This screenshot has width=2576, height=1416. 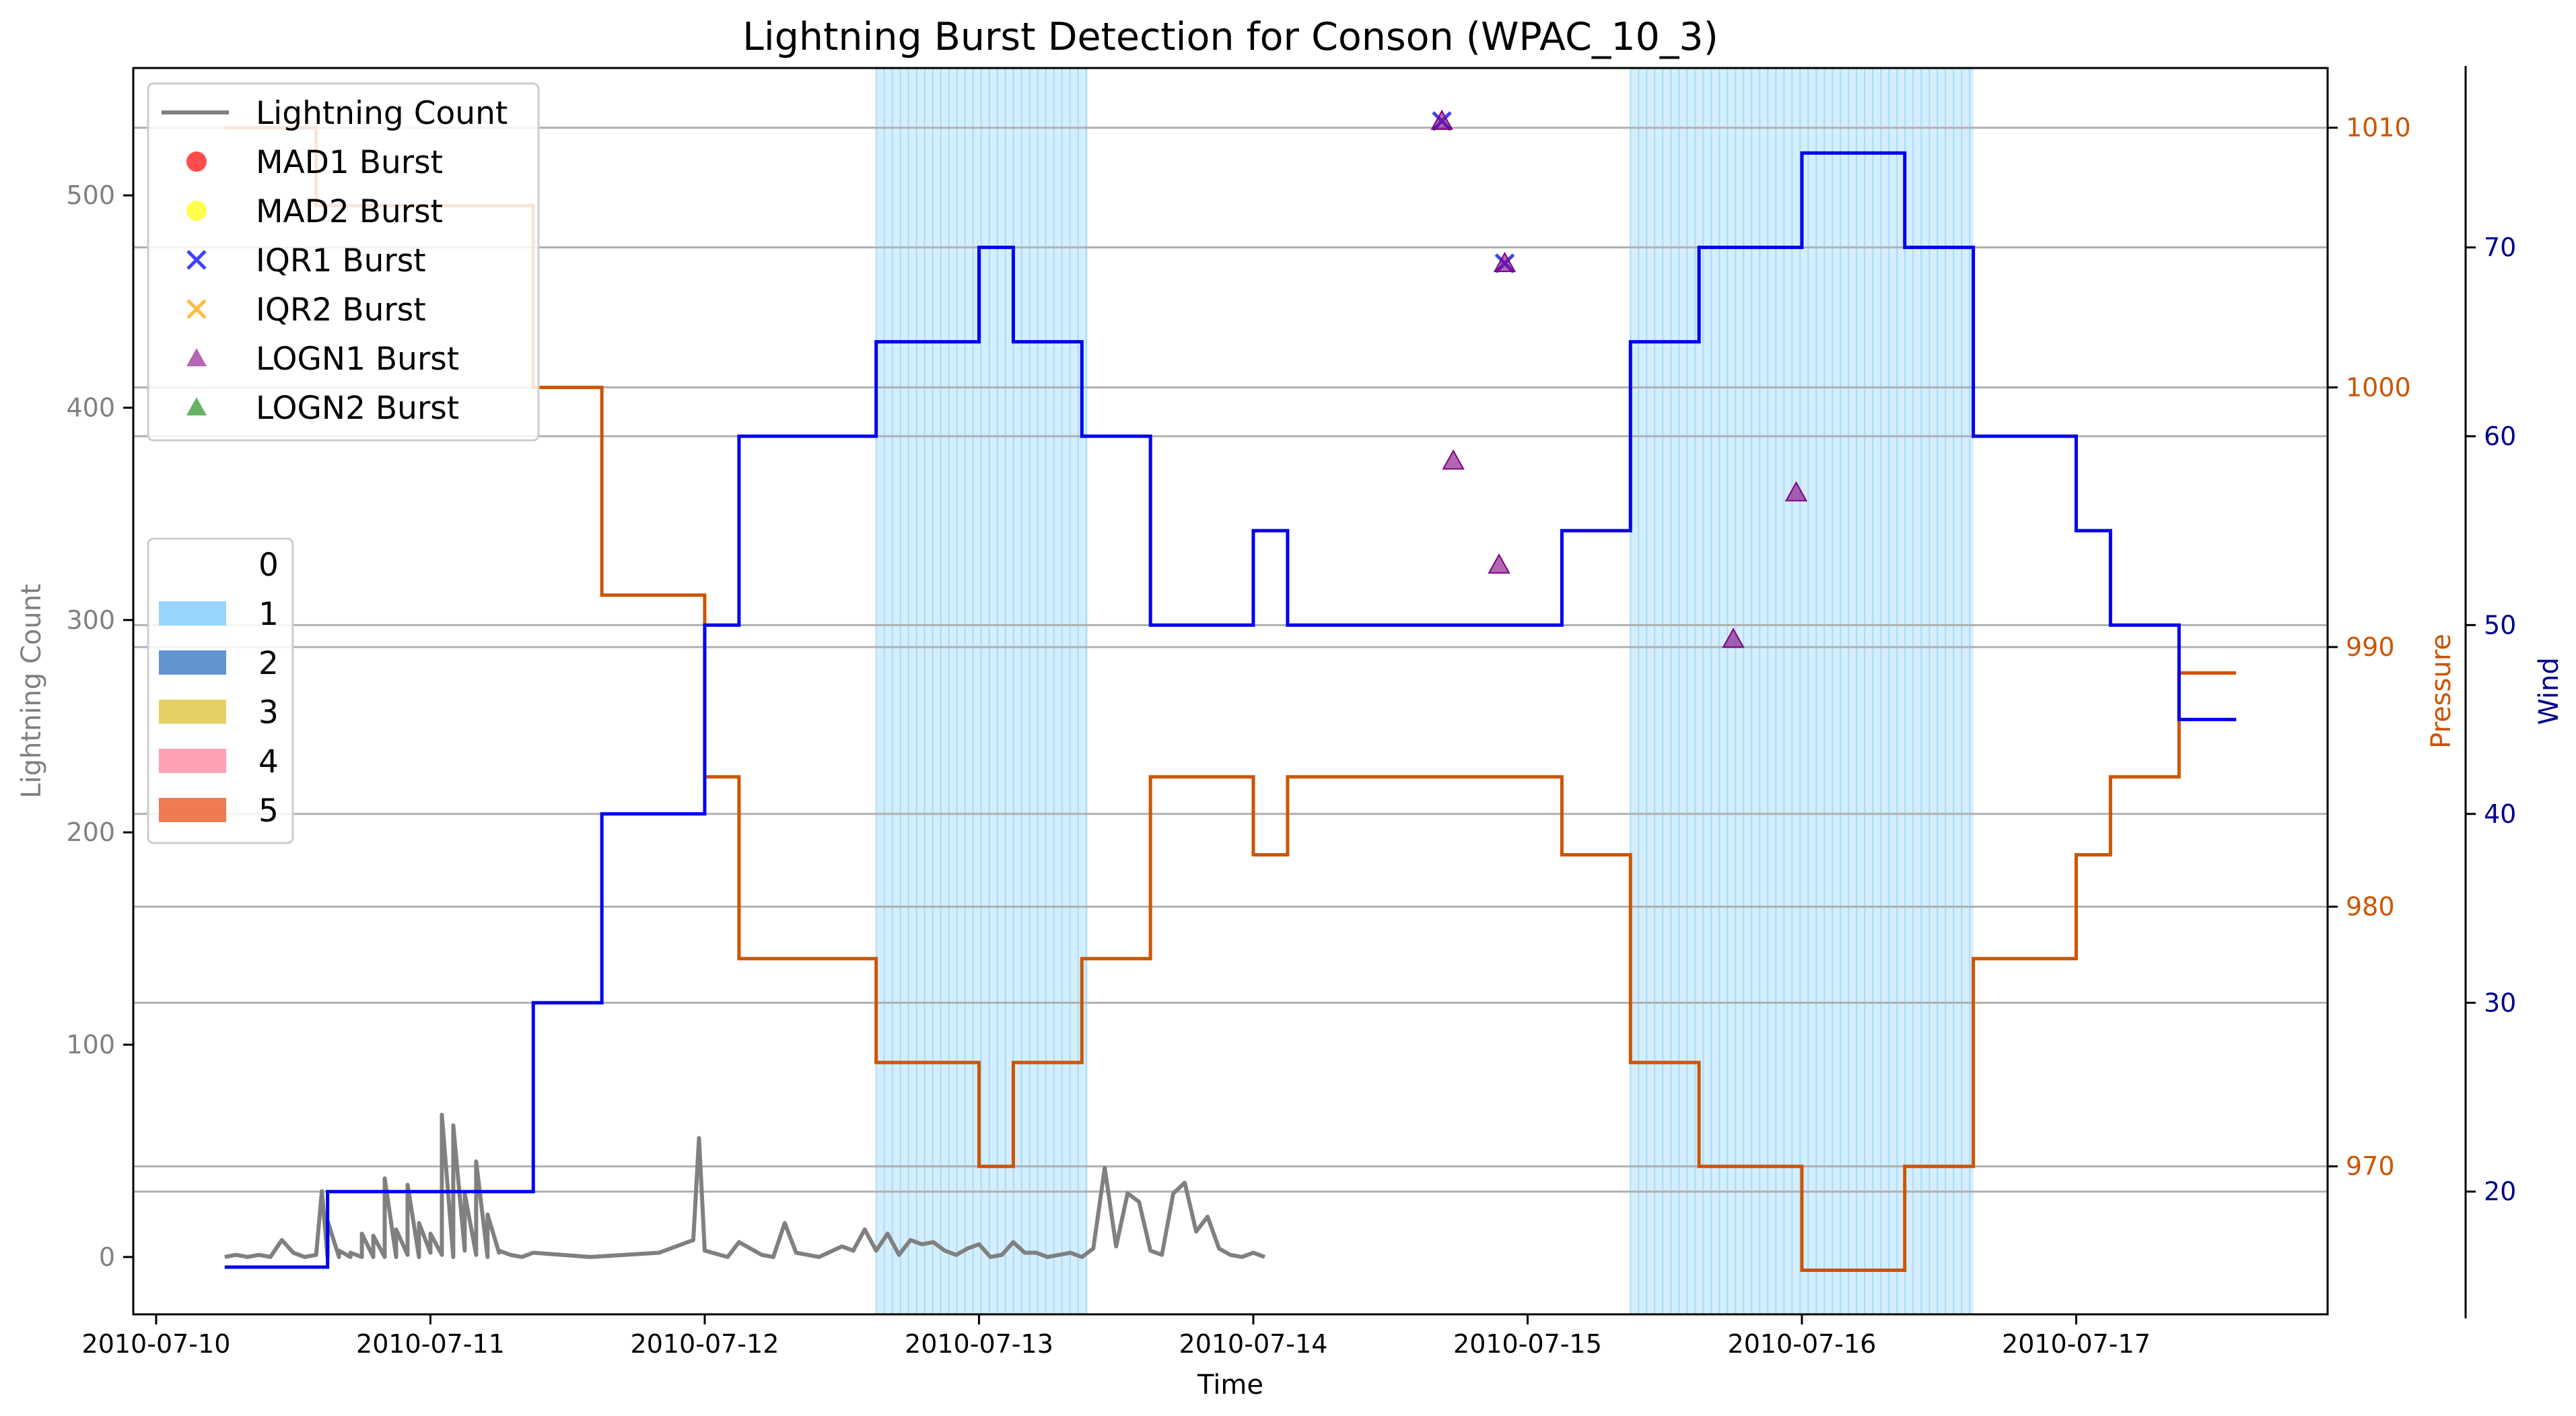 What do you see at coordinates (268, 761) in the screenshot?
I see `legend-label: 4` at bounding box center [268, 761].